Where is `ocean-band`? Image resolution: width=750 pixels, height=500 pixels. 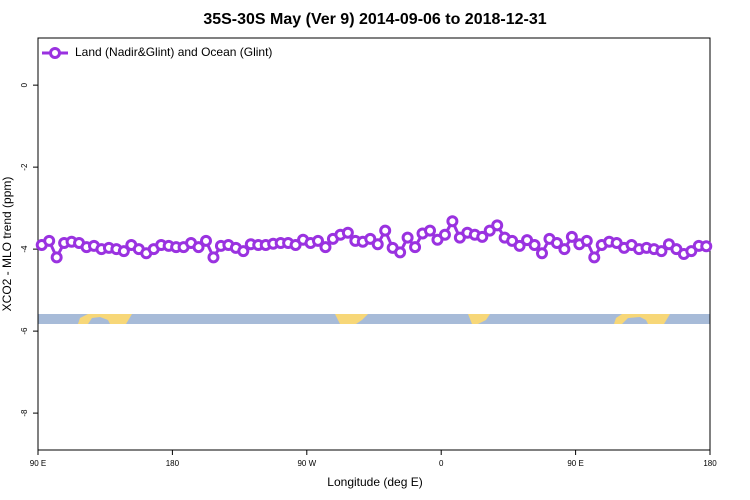 ocean-band is located at coordinates (374, 319).